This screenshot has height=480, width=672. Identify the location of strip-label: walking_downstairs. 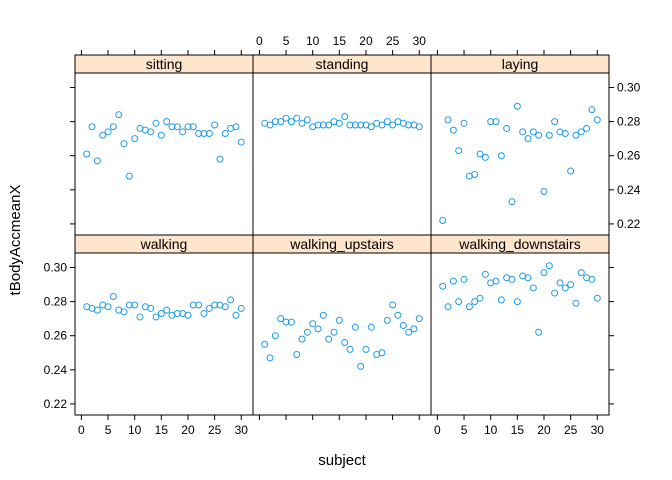
(519, 244).